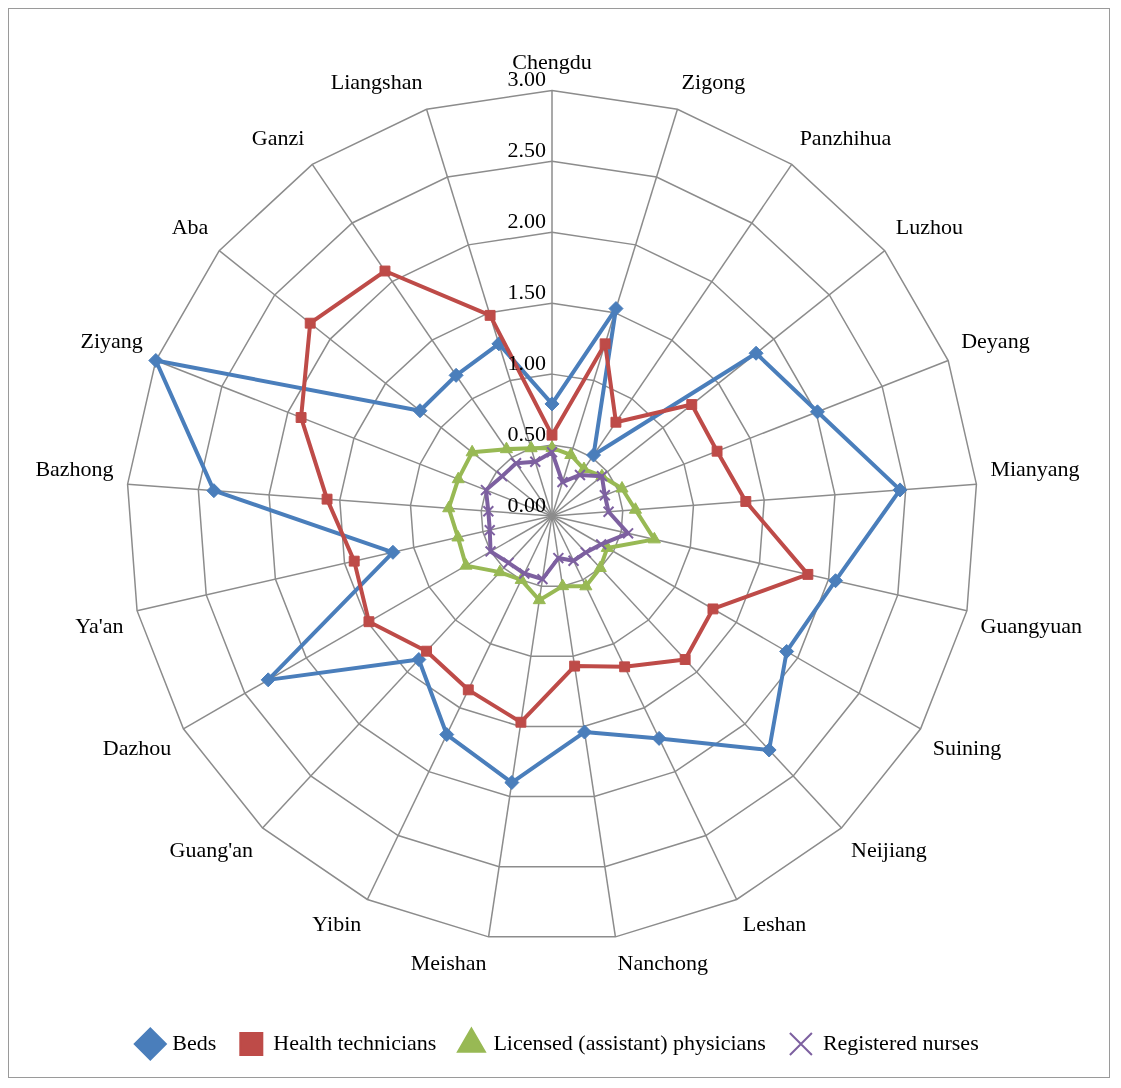 The height and width of the screenshot is (1088, 1121). Describe the element at coordinates (194, 1042) in the screenshot. I see `legend-label: Beds` at that location.